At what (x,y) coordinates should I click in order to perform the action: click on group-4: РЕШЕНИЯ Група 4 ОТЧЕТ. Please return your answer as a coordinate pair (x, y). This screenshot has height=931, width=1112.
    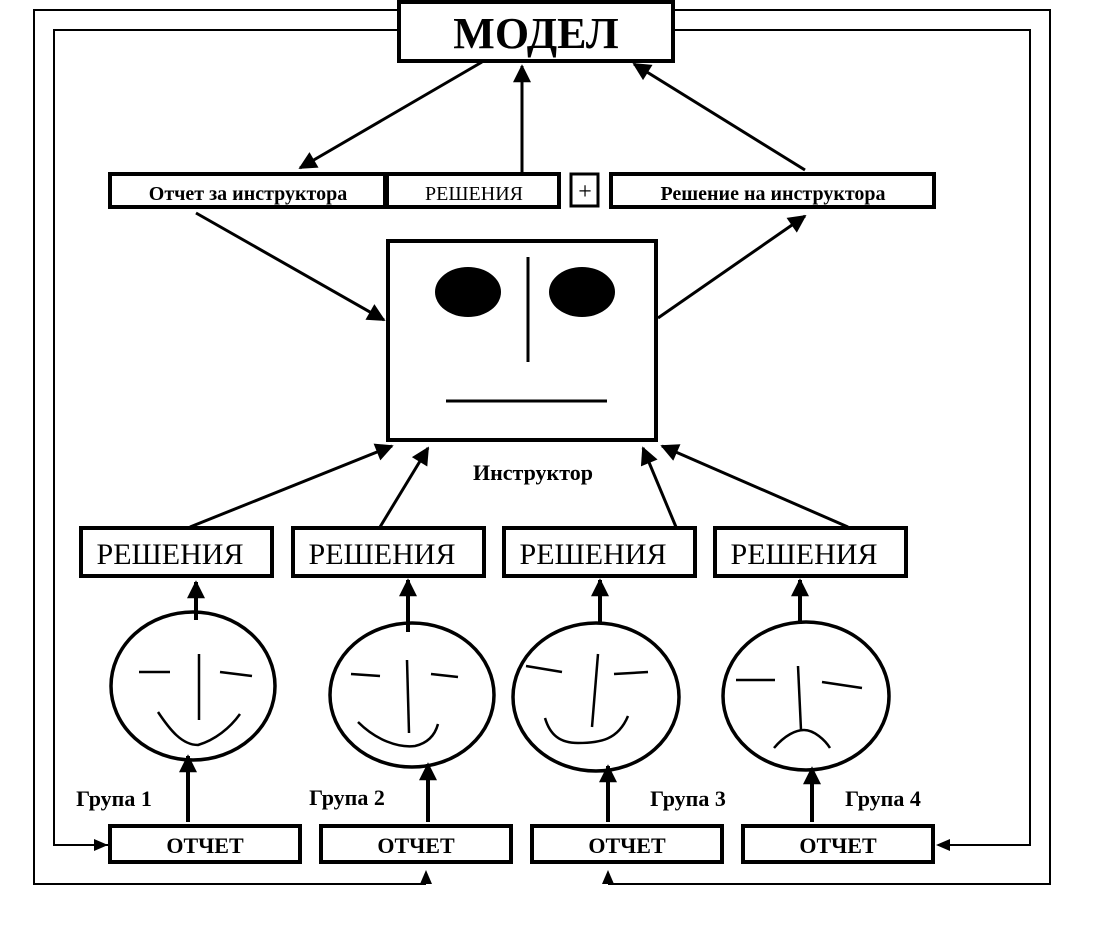
    Looking at the image, I should click on (824, 695).